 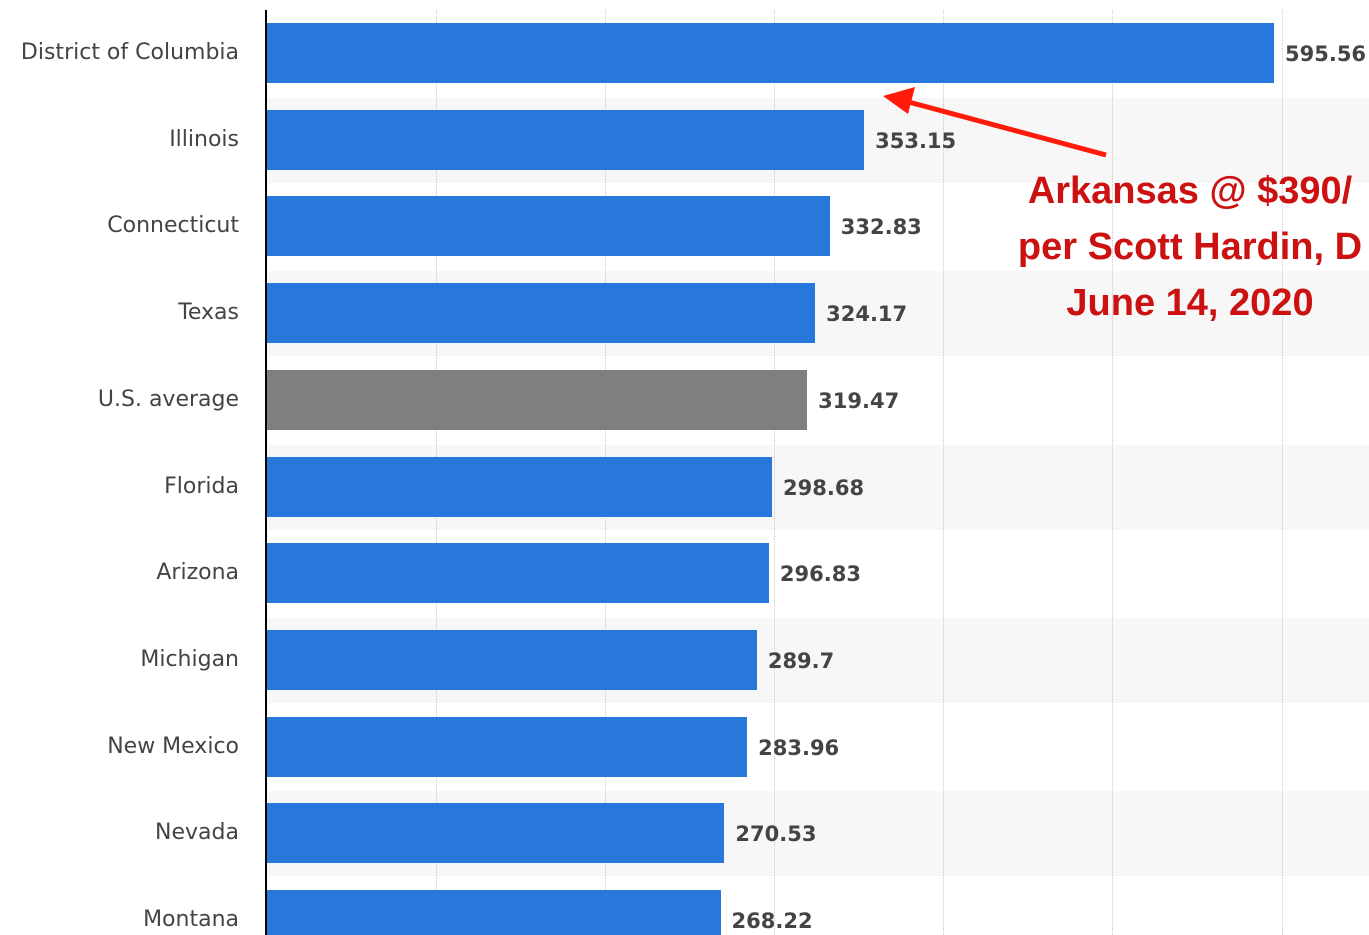 What do you see at coordinates (776, 834) in the screenshot?
I see `value-label: 270.53` at bounding box center [776, 834].